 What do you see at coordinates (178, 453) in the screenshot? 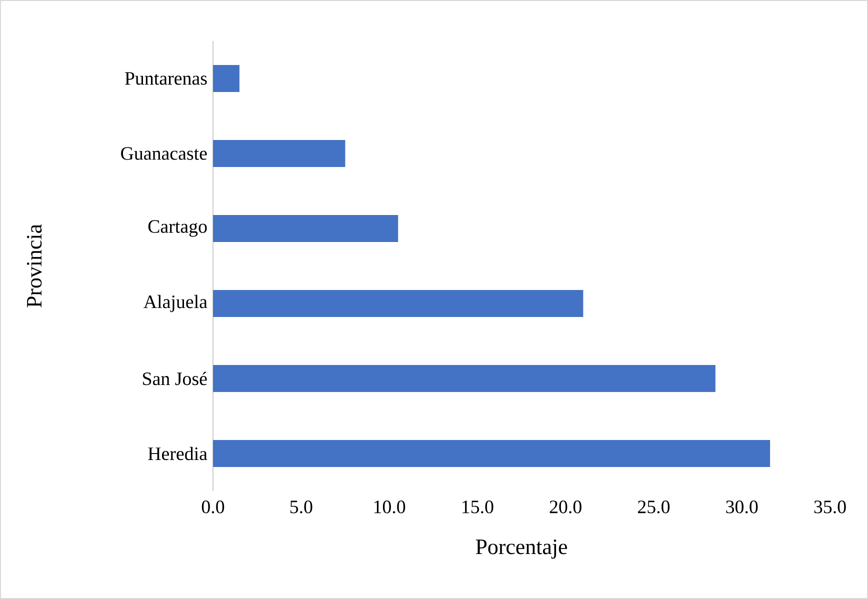
I see `y-tick-label: Heredia` at bounding box center [178, 453].